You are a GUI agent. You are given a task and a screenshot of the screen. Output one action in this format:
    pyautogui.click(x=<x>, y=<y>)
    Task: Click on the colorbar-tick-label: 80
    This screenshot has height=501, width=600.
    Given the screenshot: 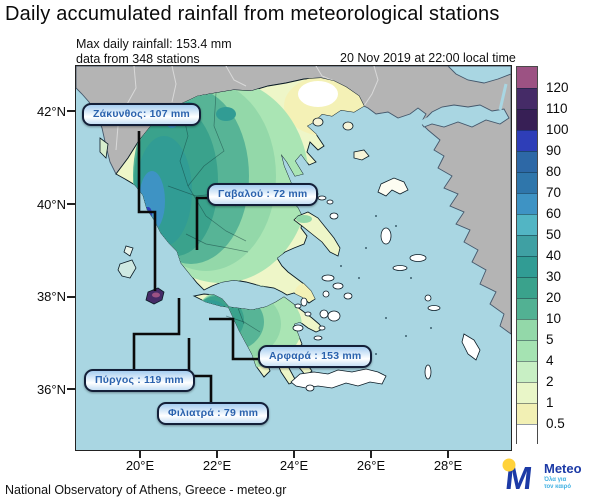 What is the action you would take?
    pyautogui.click(x=554, y=171)
    